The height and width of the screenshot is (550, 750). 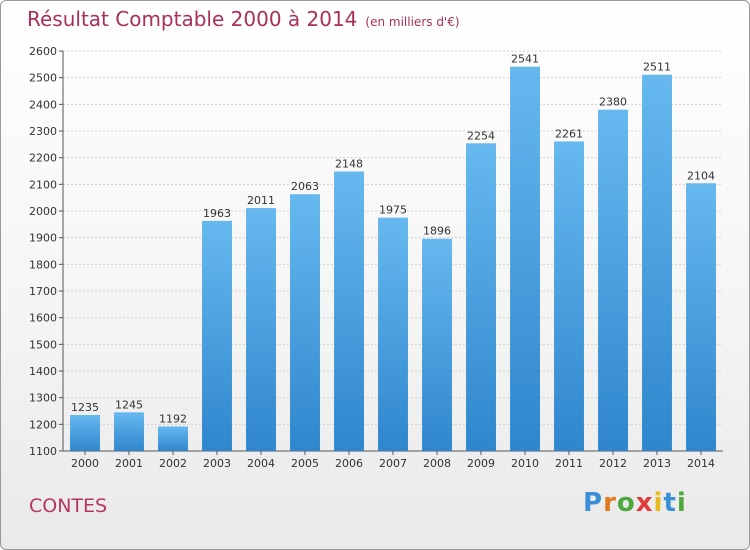 I want to click on y-tick-label: 2000, so click(x=43, y=211).